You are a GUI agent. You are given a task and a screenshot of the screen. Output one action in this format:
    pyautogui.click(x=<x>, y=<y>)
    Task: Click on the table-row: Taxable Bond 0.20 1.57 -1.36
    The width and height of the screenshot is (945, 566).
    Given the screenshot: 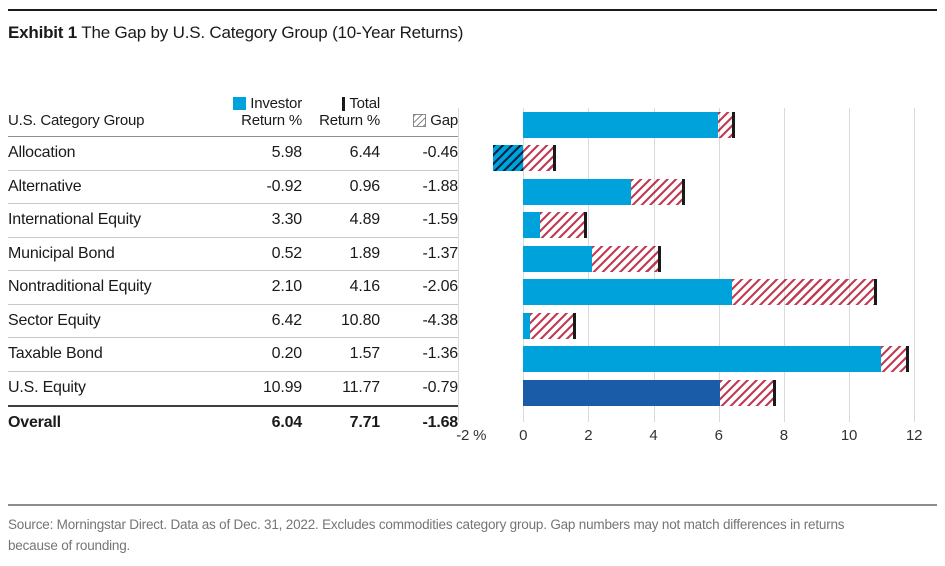 What is the action you would take?
    pyautogui.click(x=233, y=355)
    